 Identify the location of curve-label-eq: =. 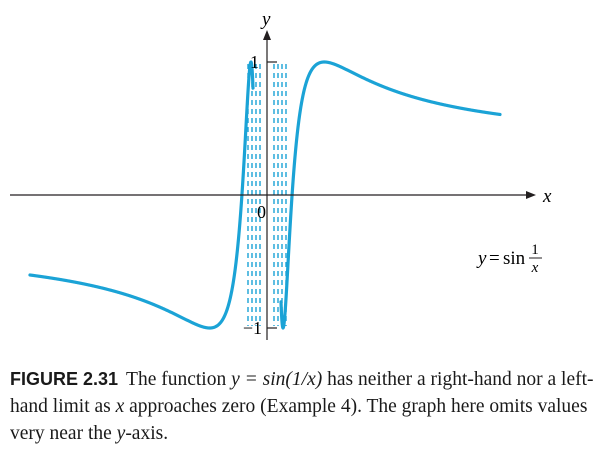
(494, 258).